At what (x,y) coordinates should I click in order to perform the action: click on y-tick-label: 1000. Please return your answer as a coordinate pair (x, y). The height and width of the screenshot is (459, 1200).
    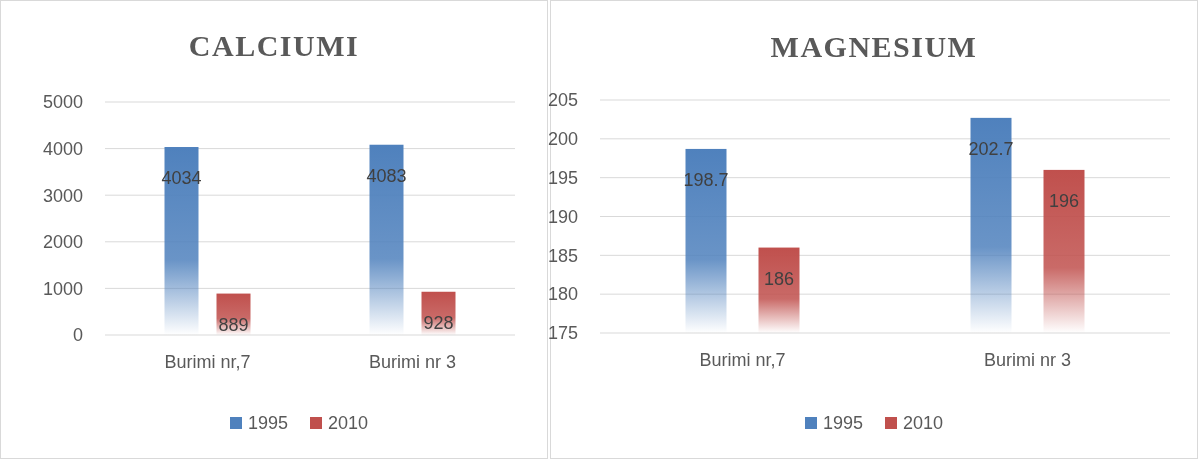
    Looking at the image, I should click on (62, 288).